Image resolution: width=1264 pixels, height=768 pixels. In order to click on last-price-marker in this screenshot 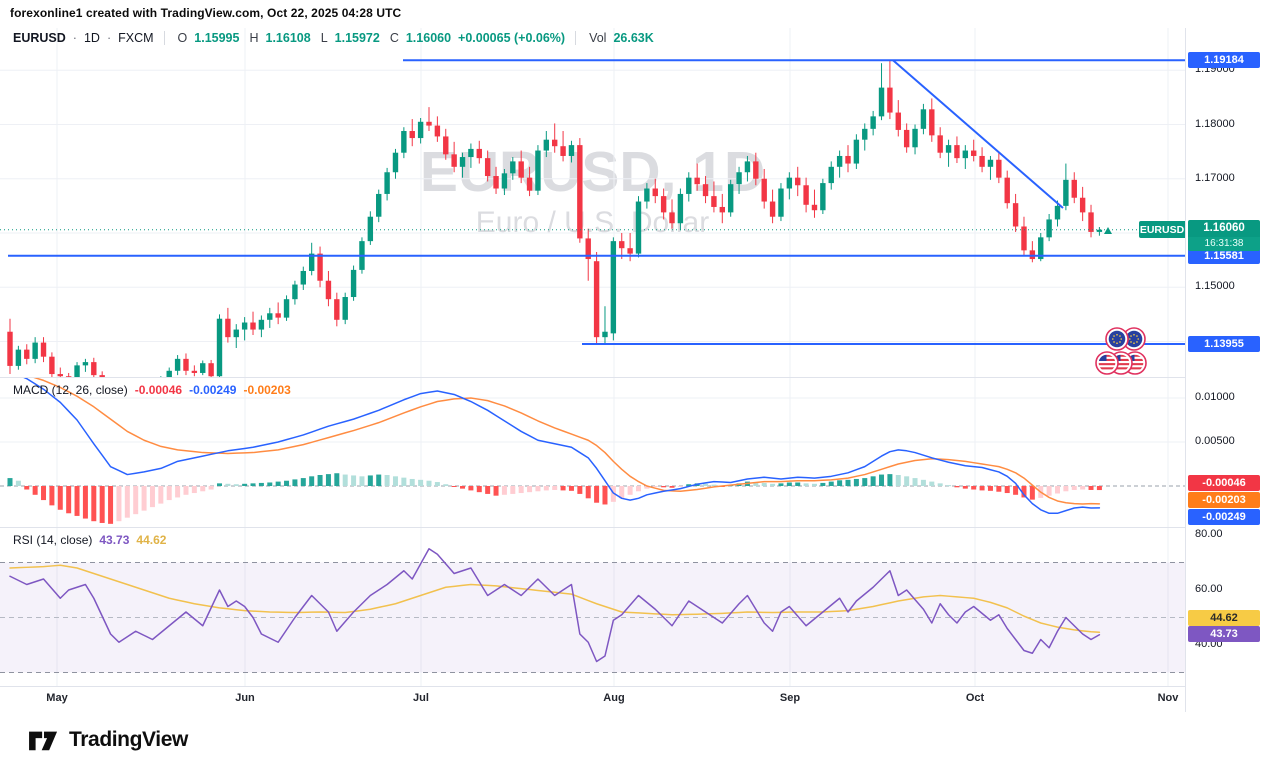, I will do `click(1108, 230)`.